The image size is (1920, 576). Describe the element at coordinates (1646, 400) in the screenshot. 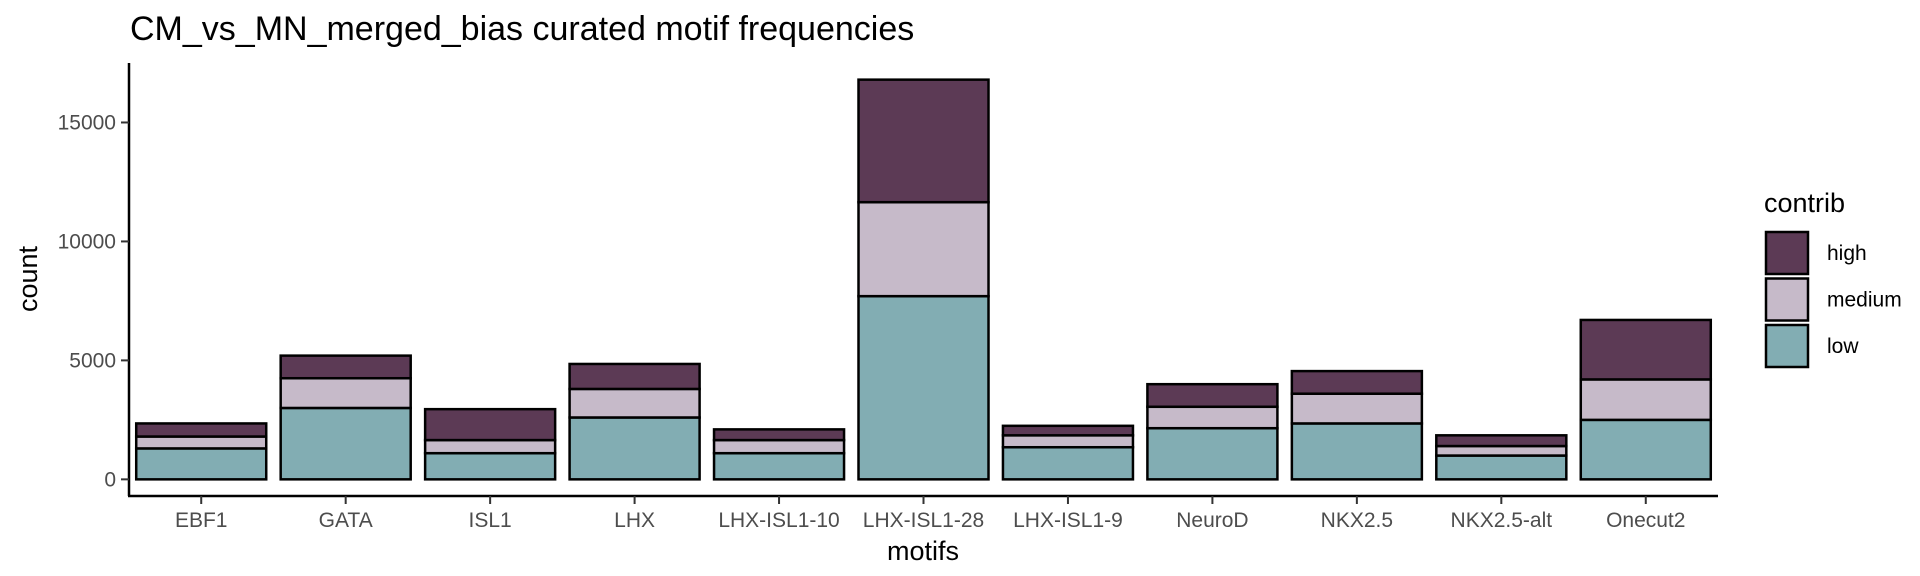

I see `bar-Onecut2-medium` at that location.